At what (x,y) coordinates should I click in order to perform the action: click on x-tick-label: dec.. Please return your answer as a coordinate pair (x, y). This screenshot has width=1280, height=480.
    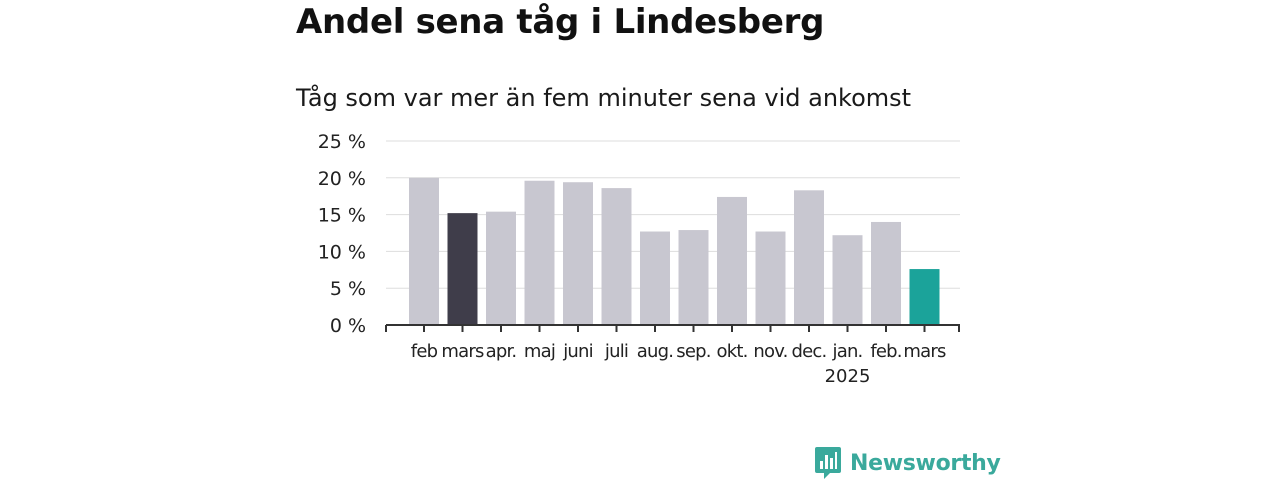
    Looking at the image, I should click on (809, 351).